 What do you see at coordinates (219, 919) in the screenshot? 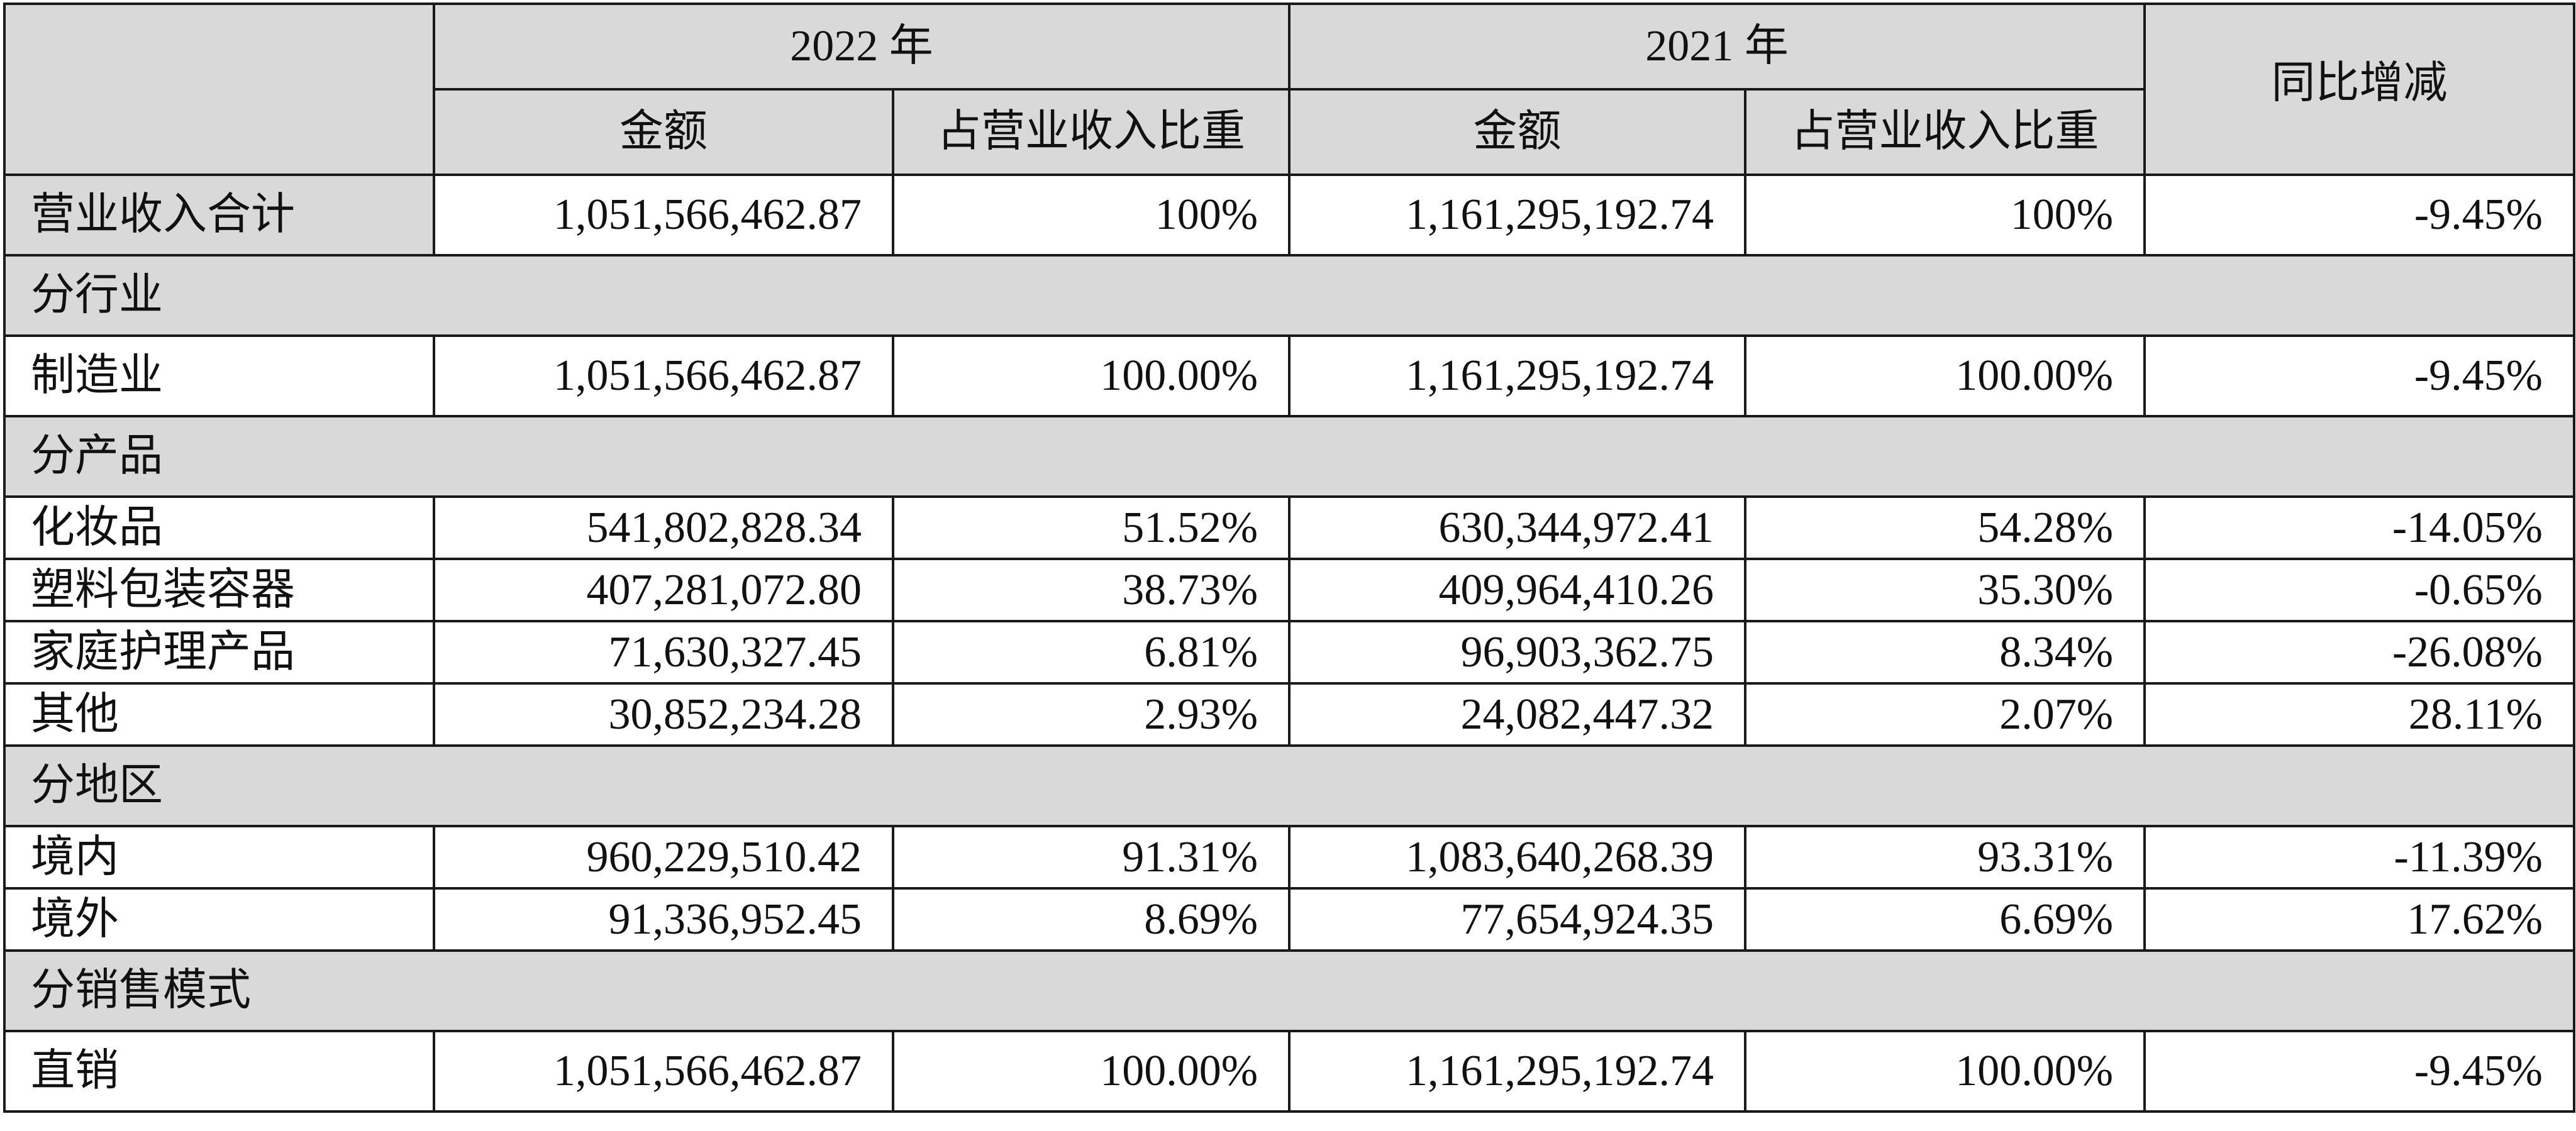
I see `row-label: 境外` at bounding box center [219, 919].